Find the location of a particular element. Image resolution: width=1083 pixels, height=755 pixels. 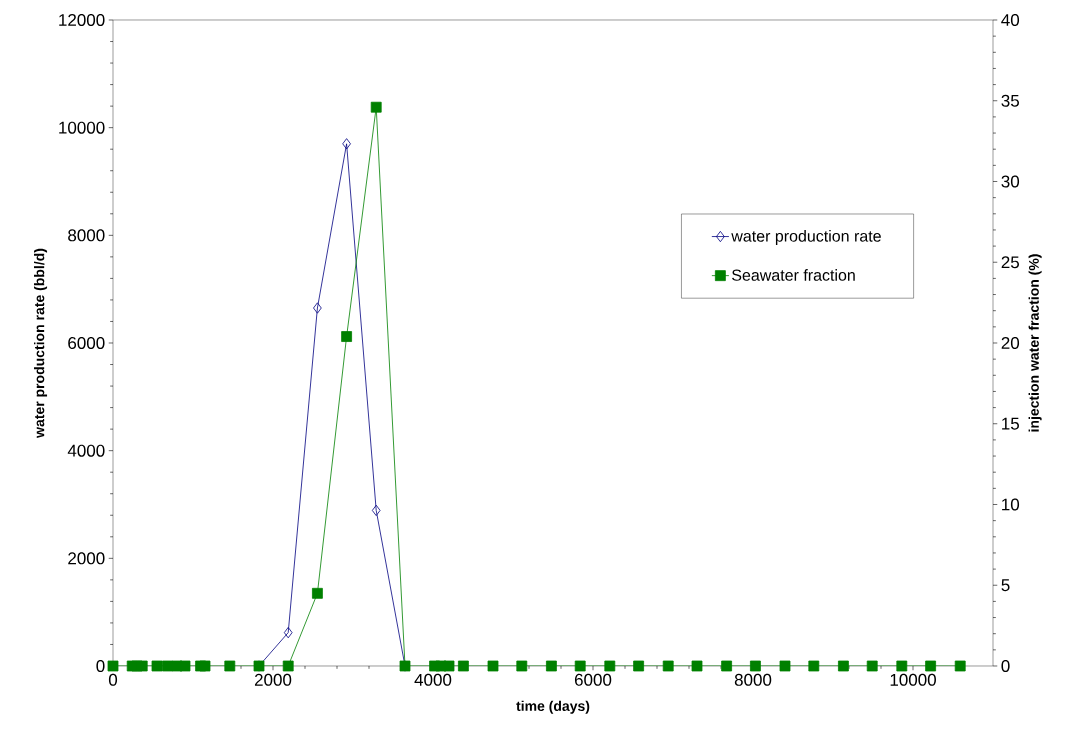

y2-tick-label: 40 is located at coordinates (1010, 20).